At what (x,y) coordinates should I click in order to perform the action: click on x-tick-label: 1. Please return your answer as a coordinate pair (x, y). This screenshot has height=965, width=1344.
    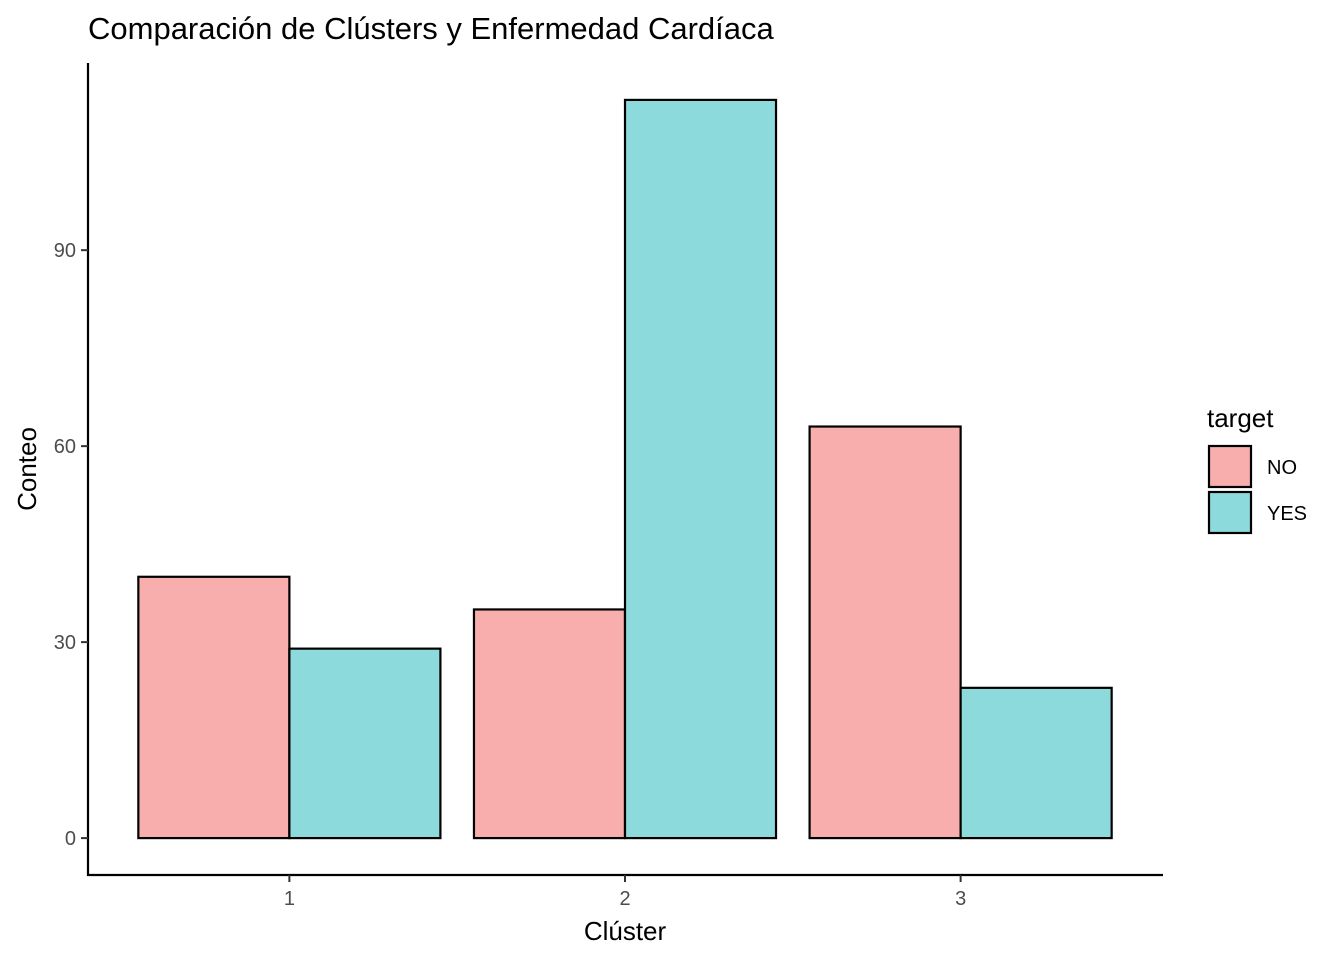
    Looking at the image, I should click on (289, 899).